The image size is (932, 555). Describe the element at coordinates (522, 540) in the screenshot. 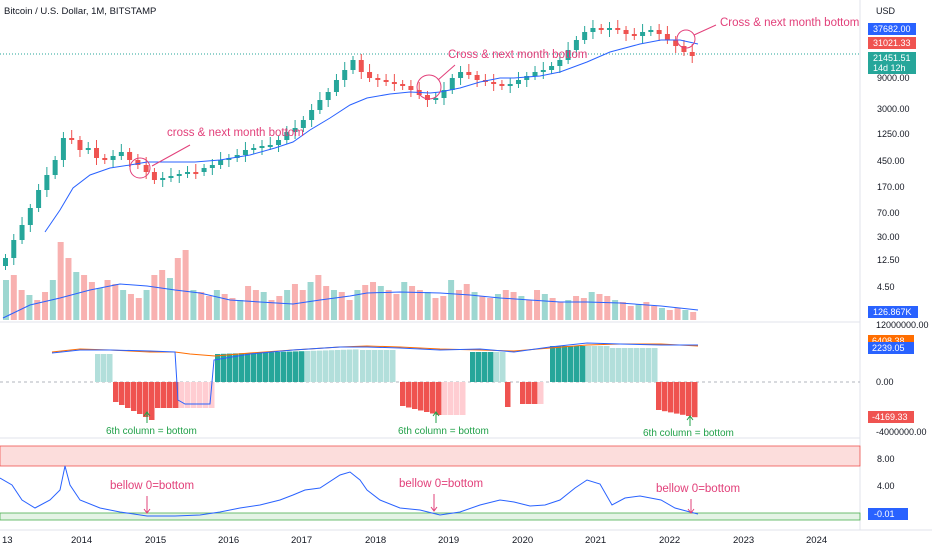

I see `time-tick-label: 2020` at that location.